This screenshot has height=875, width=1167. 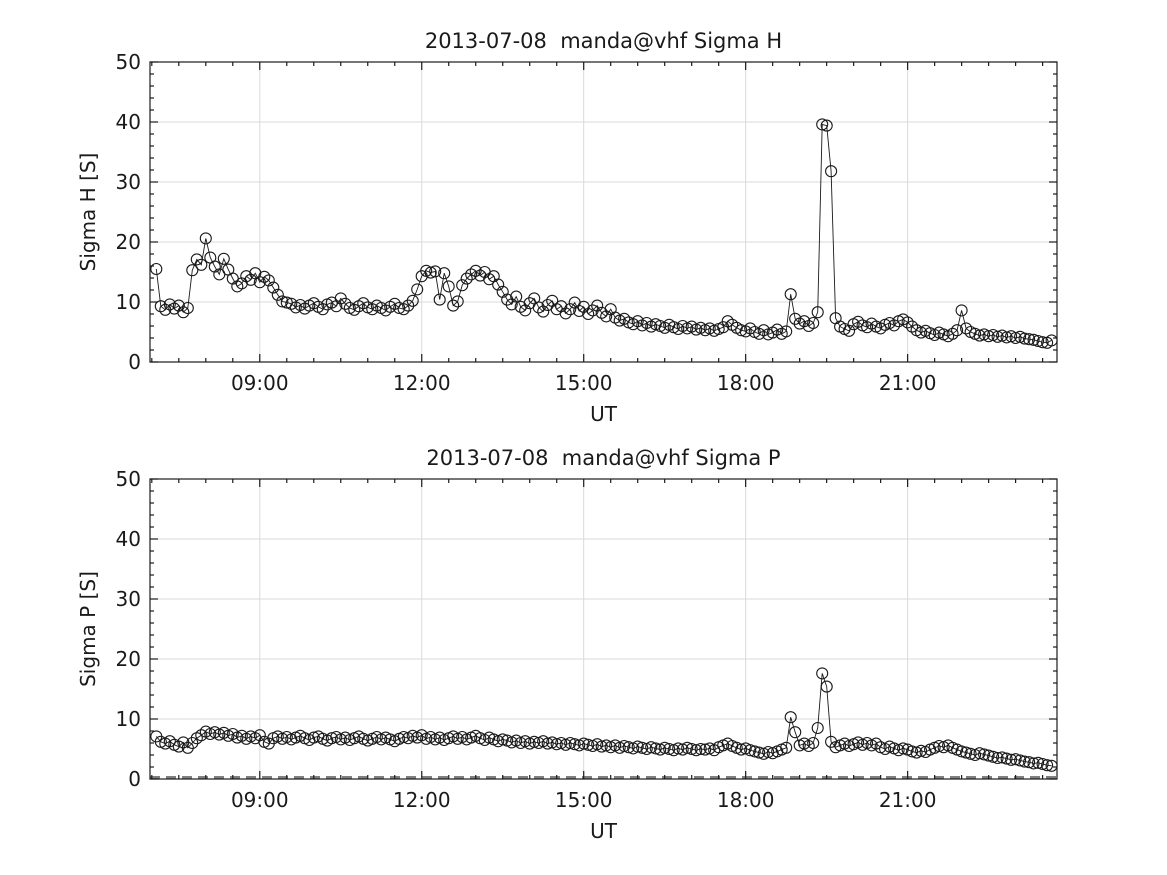 I want to click on sigma-p-xlabel: UT, so click(x=603, y=831).